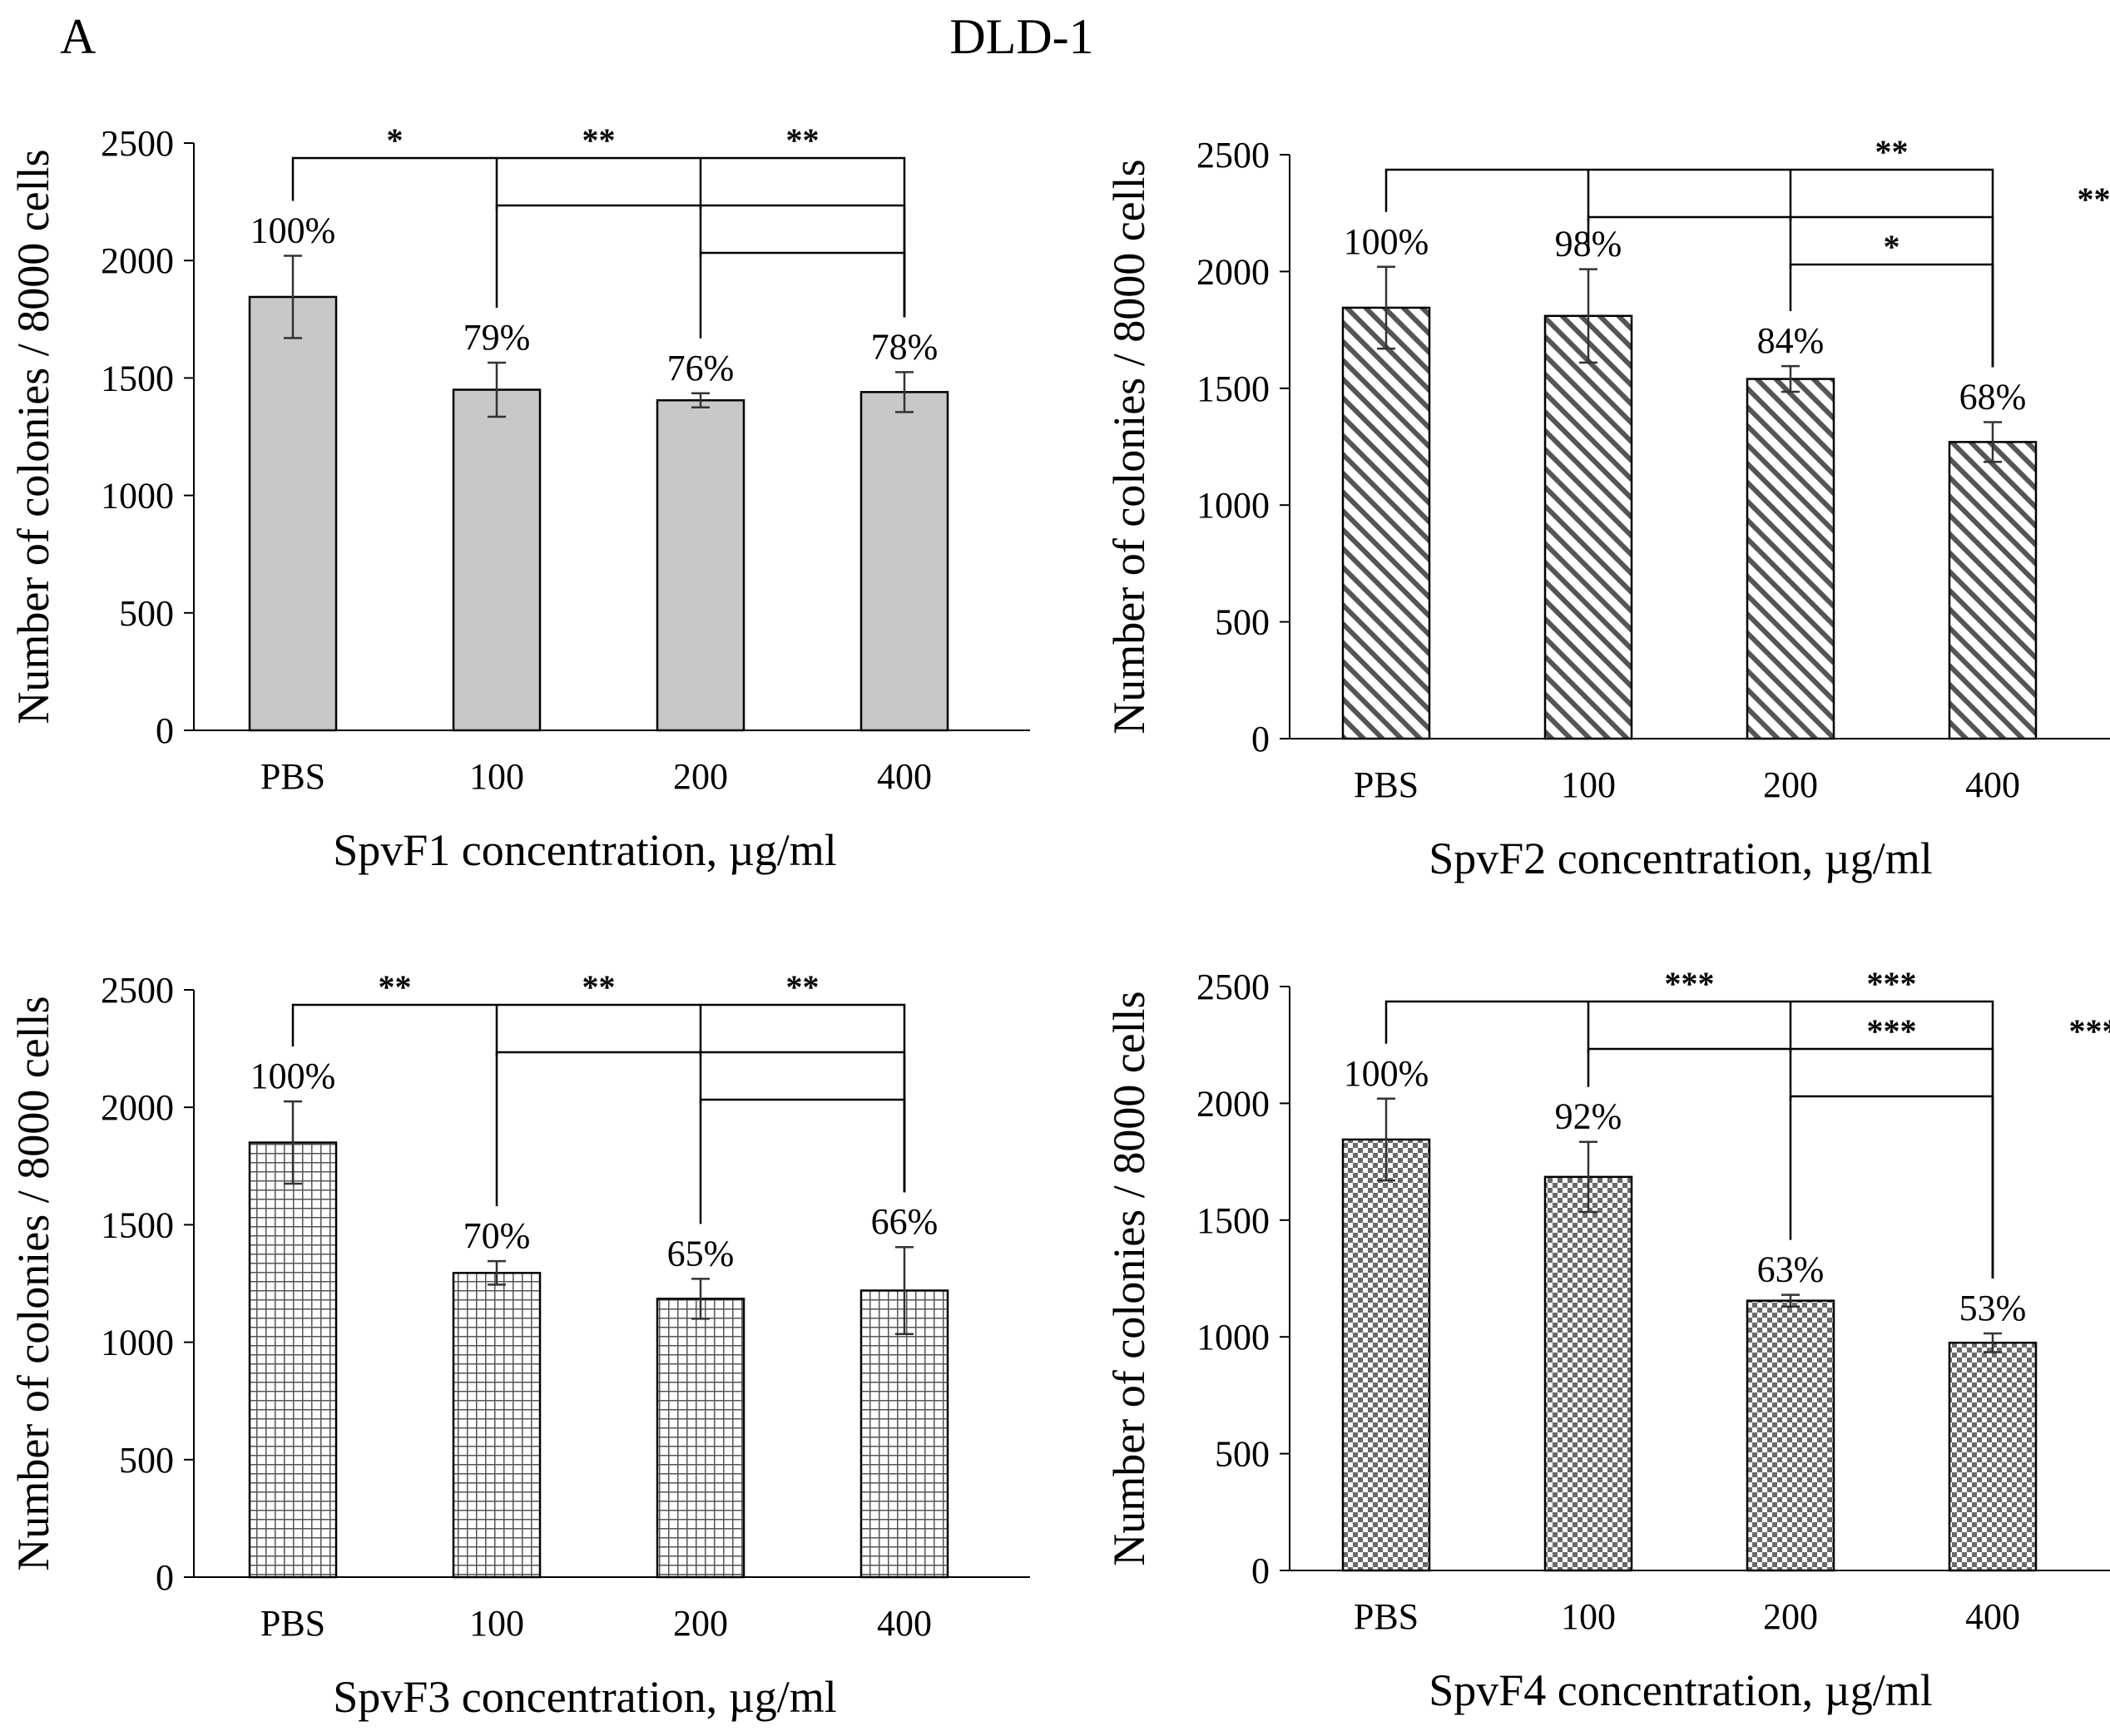 The height and width of the screenshot is (1736, 2110). What do you see at coordinates (701, 368) in the screenshot?
I see `percent-label: 76%` at bounding box center [701, 368].